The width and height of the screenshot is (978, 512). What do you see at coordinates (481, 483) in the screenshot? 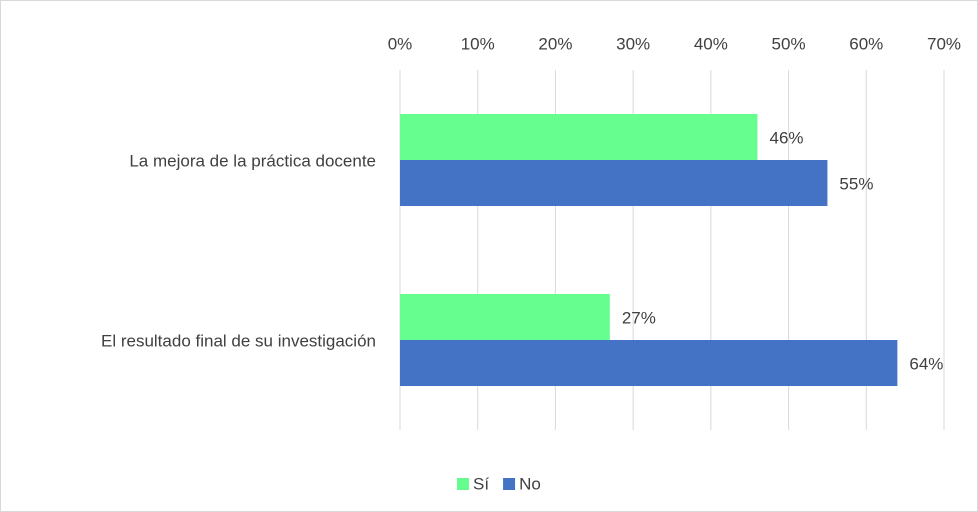
I see `legend-label: Sí` at bounding box center [481, 483].